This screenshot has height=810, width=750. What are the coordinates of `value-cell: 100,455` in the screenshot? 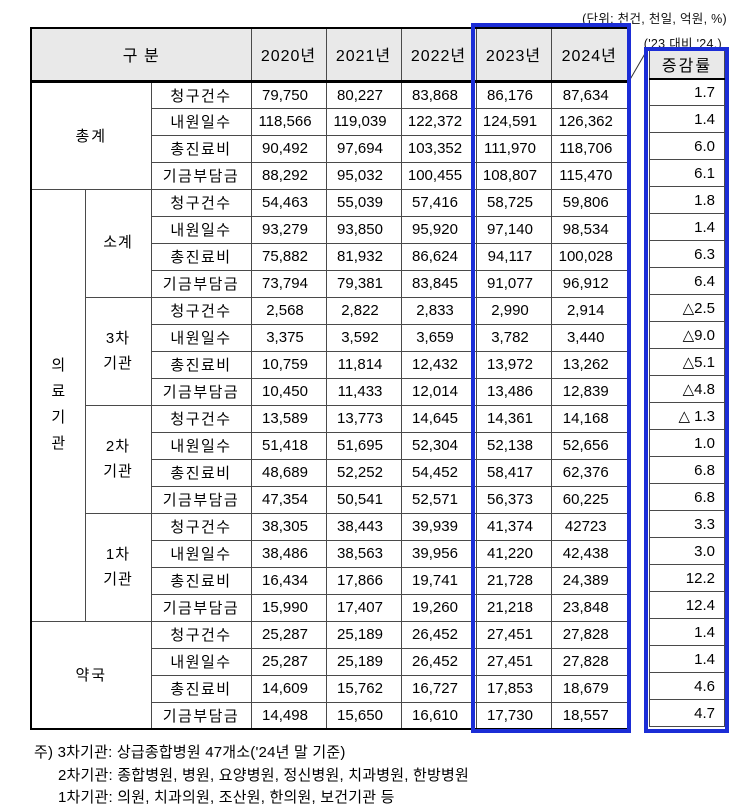 It's located at (438, 175).